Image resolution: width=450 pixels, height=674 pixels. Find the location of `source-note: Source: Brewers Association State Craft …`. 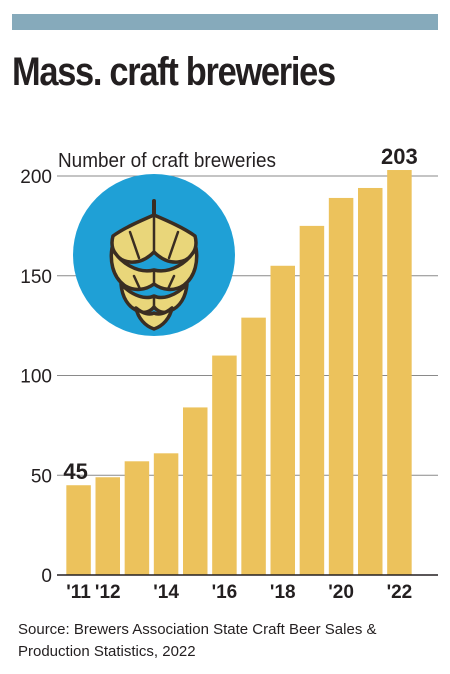

source-note: Source: Brewers Association State Craft … is located at coordinates (197, 640).